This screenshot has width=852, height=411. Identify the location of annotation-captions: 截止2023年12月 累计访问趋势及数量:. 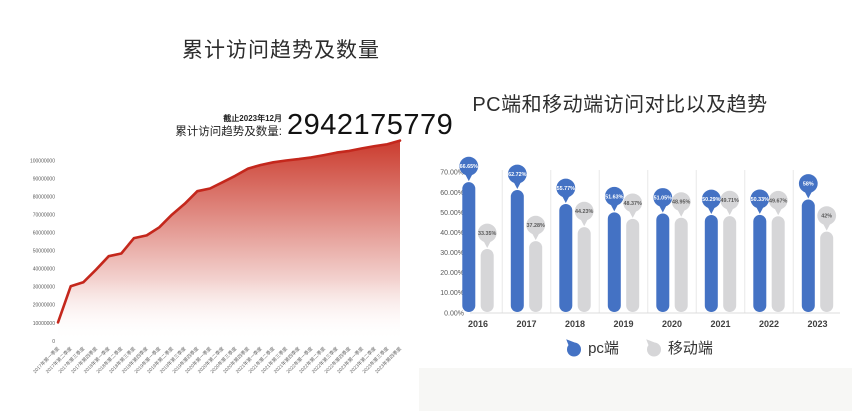
(185, 126).